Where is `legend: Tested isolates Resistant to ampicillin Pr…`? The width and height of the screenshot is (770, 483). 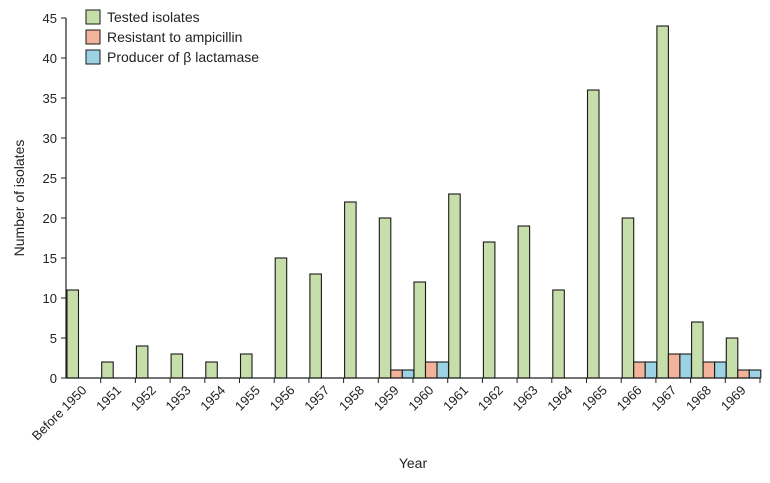
legend: Tested isolates Resistant to ampicillin Pr… is located at coordinates (172, 37).